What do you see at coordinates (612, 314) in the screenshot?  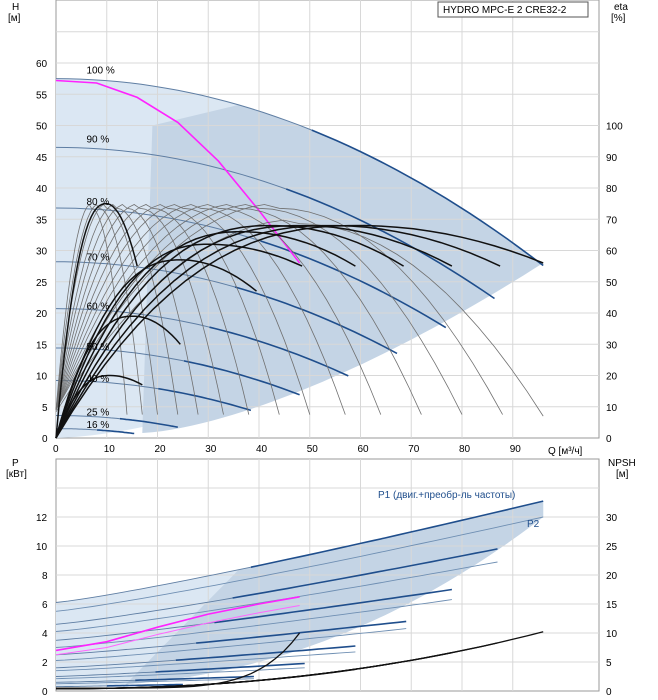 I see `y-right-tick-label: 40` at bounding box center [612, 314].